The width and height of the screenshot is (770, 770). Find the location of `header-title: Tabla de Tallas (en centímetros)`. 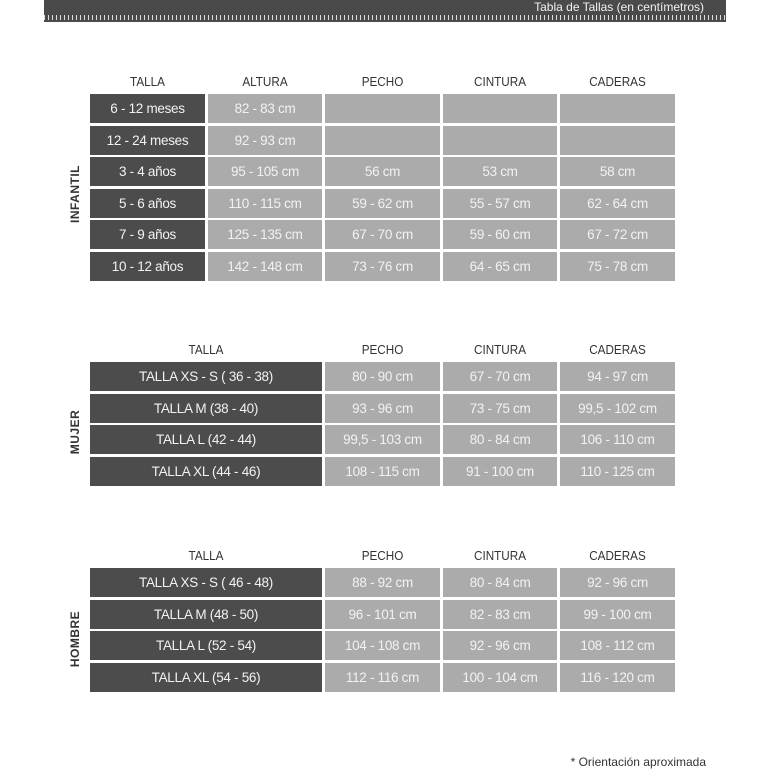

header-title: Tabla de Tallas (en centímetros) is located at coordinates (619, 7).